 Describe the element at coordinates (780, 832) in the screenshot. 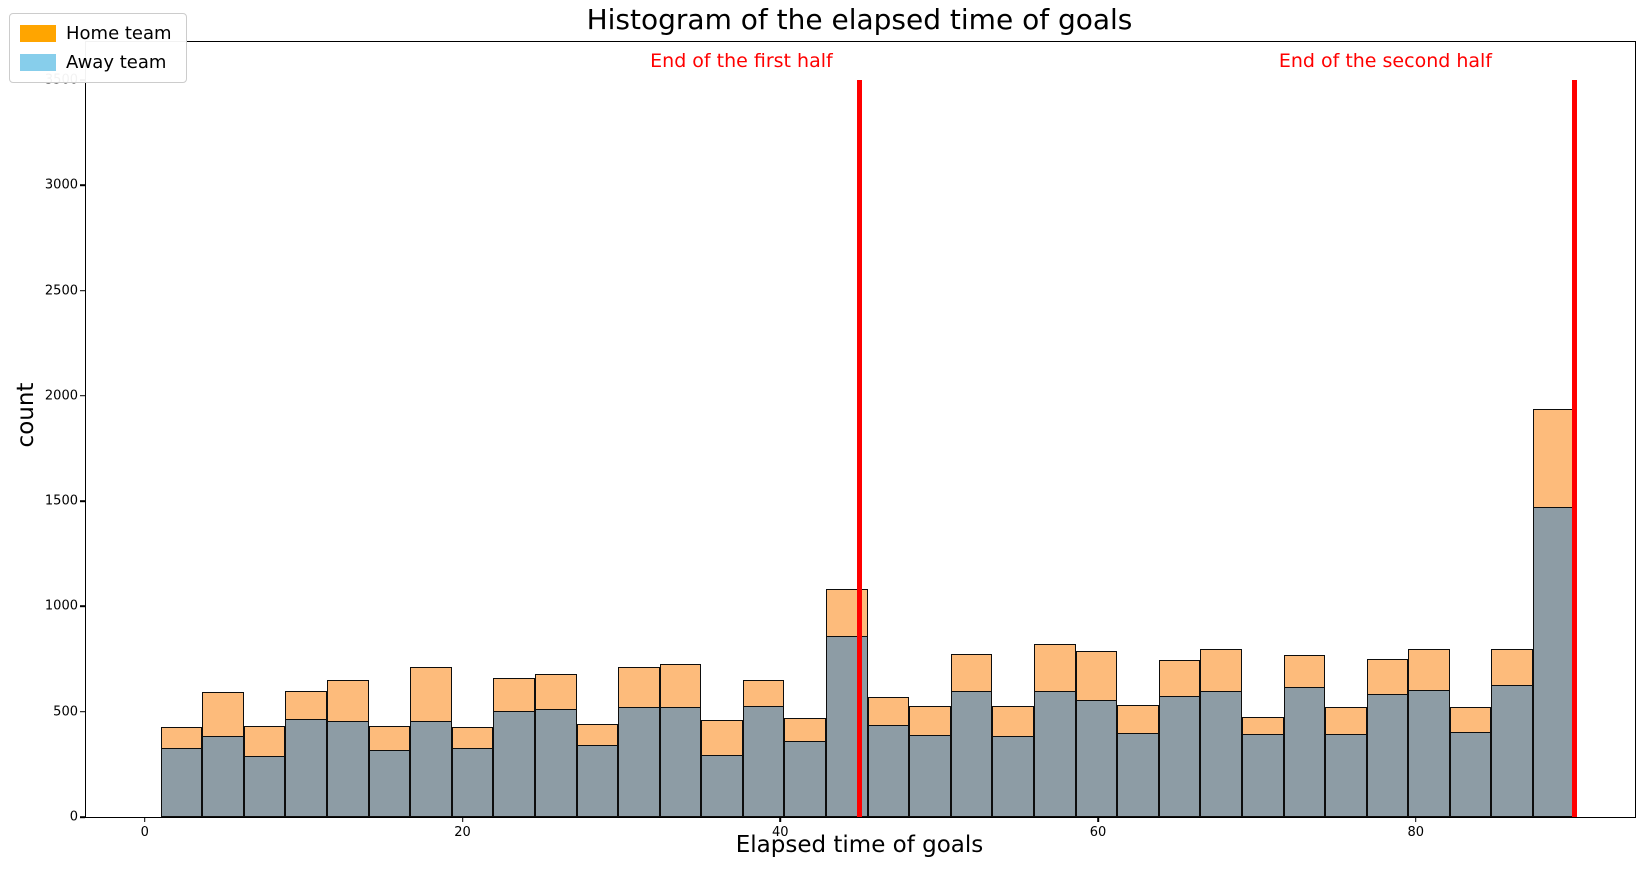

I see `x-tick-label: 40` at that location.